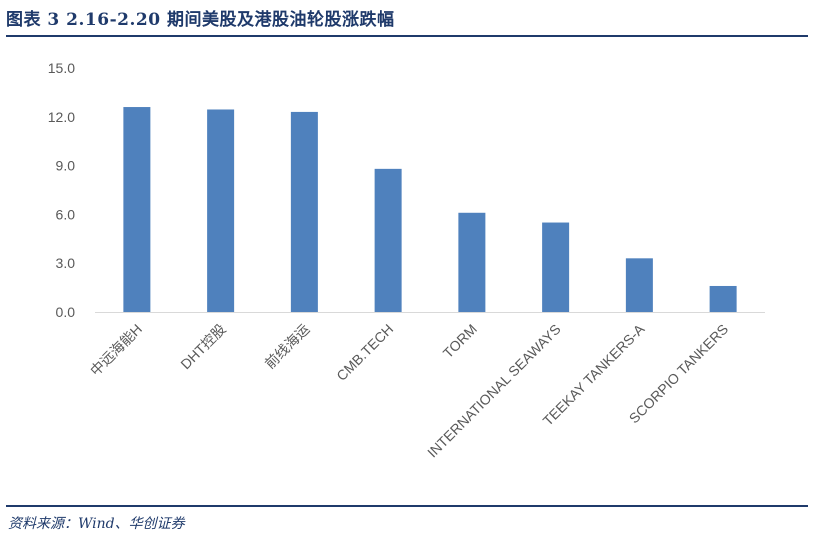 The height and width of the screenshot is (538, 814). I want to click on title-divider, so click(407, 36).